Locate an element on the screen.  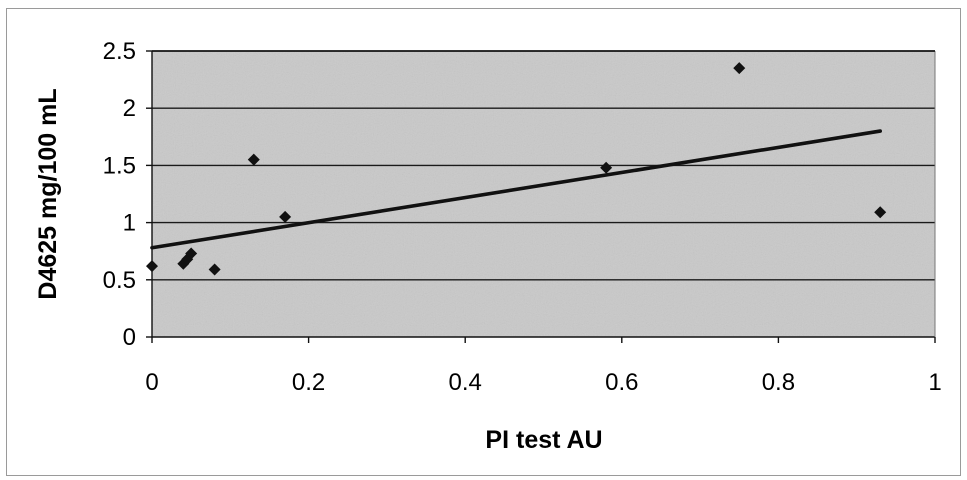
x-tick-label-5: 1 is located at coordinates (934, 382).